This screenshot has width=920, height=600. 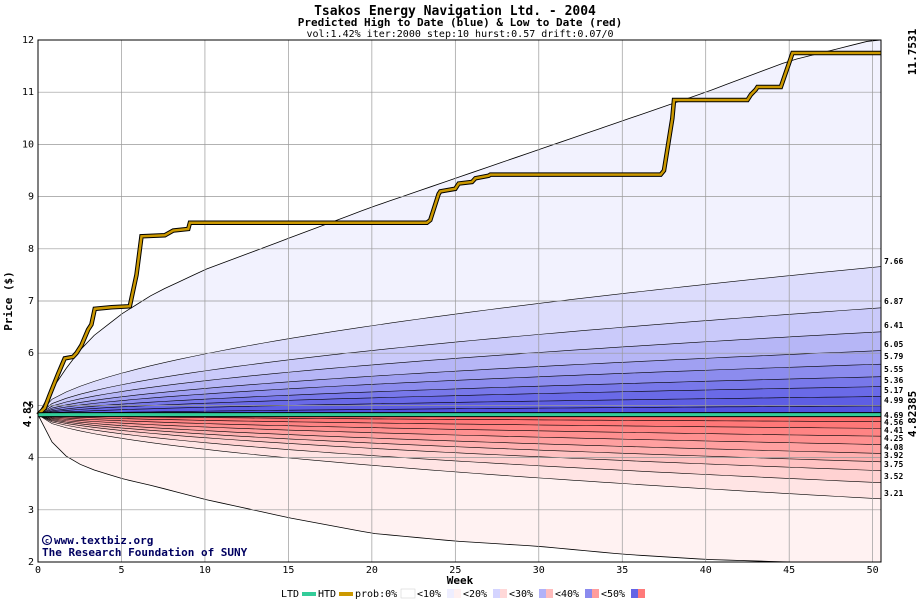 I want to click on legend-prob0-label: prob:0%, so click(x=376, y=594).